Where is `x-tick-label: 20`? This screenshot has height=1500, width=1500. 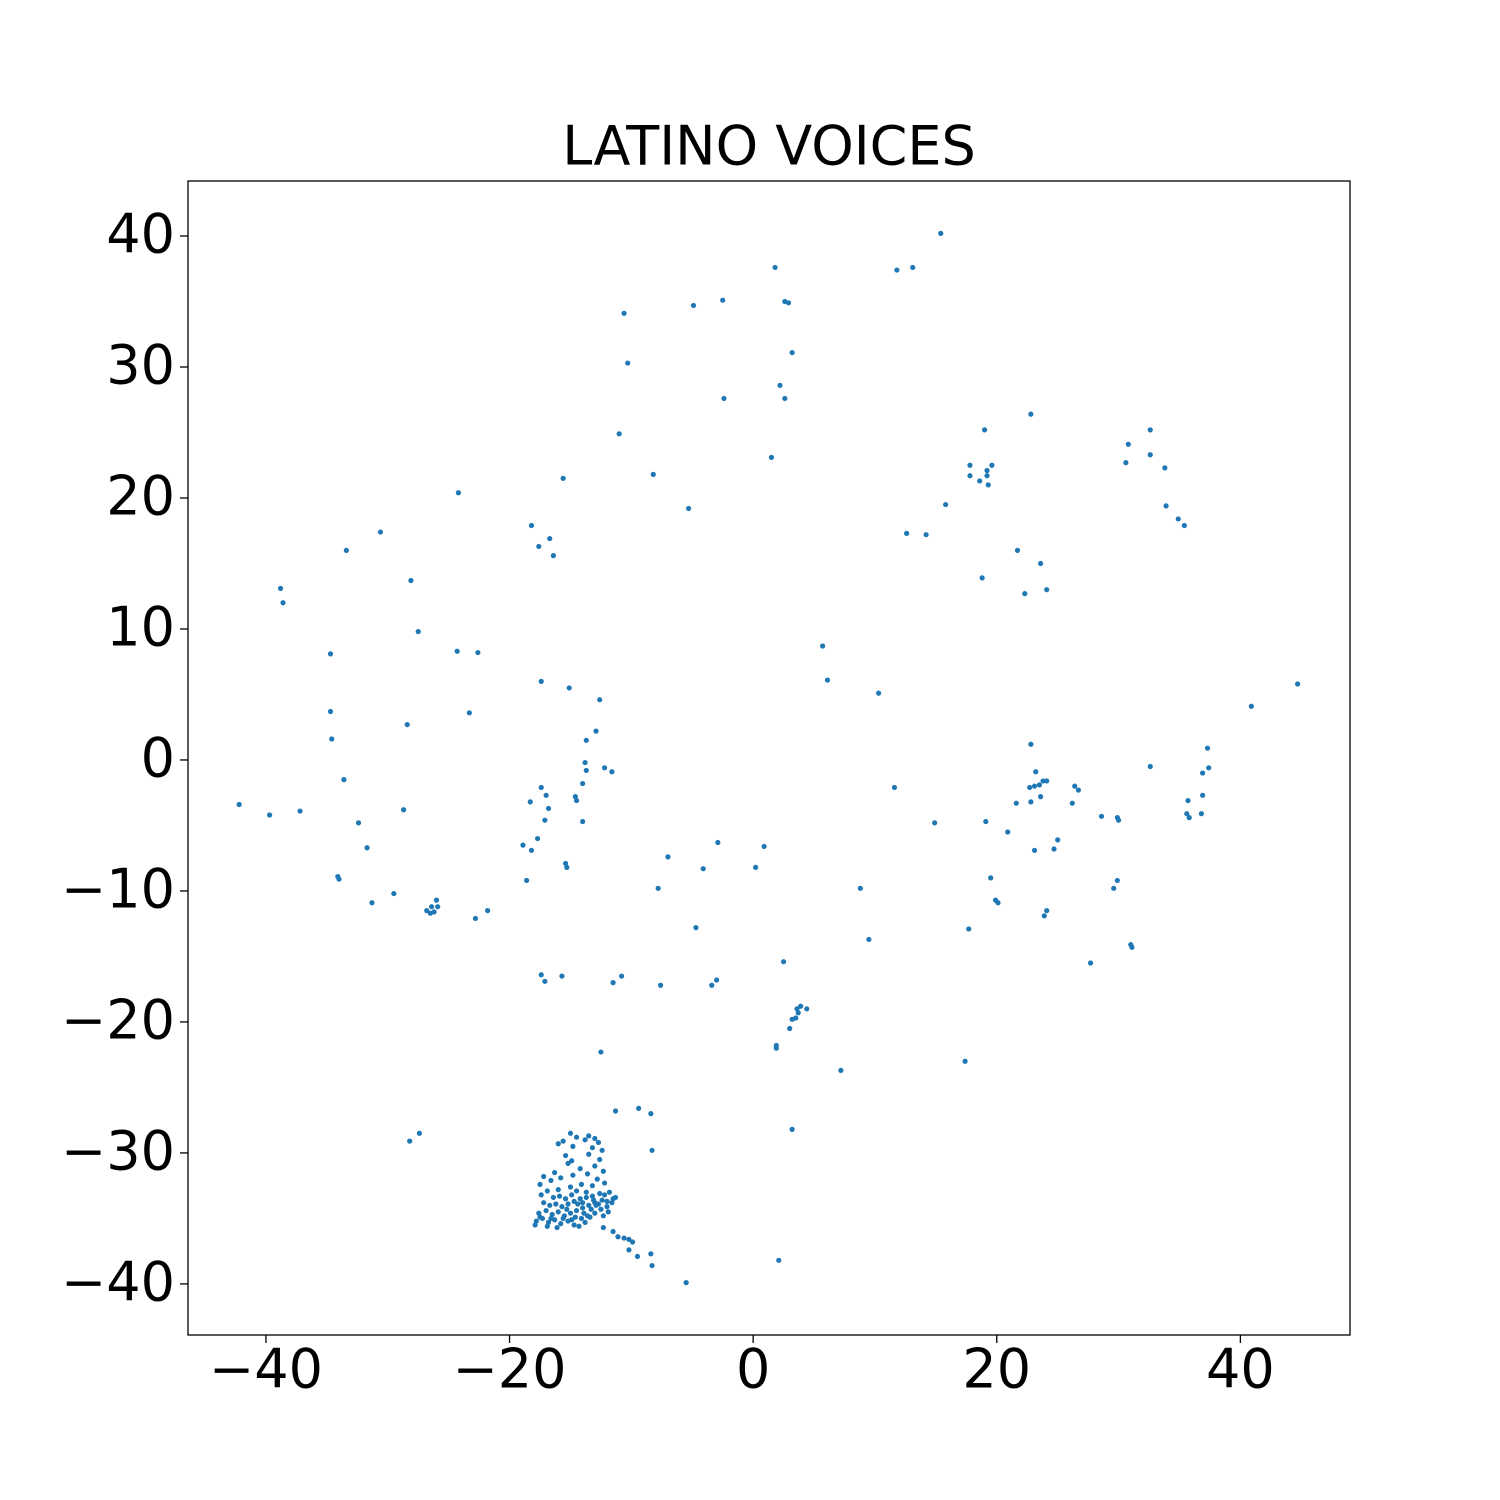 x-tick-label: 20 is located at coordinates (996, 1369).